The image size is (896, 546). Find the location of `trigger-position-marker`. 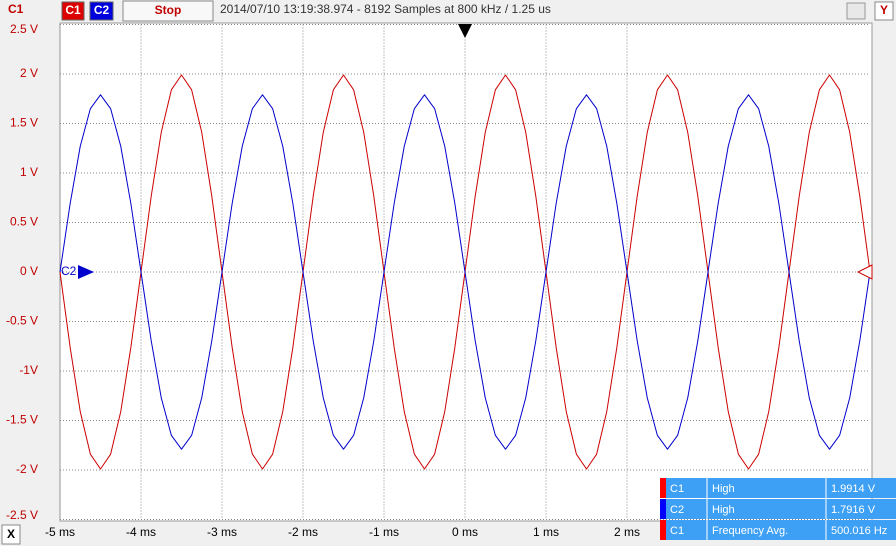

trigger-position-marker is located at coordinates (465, 31).